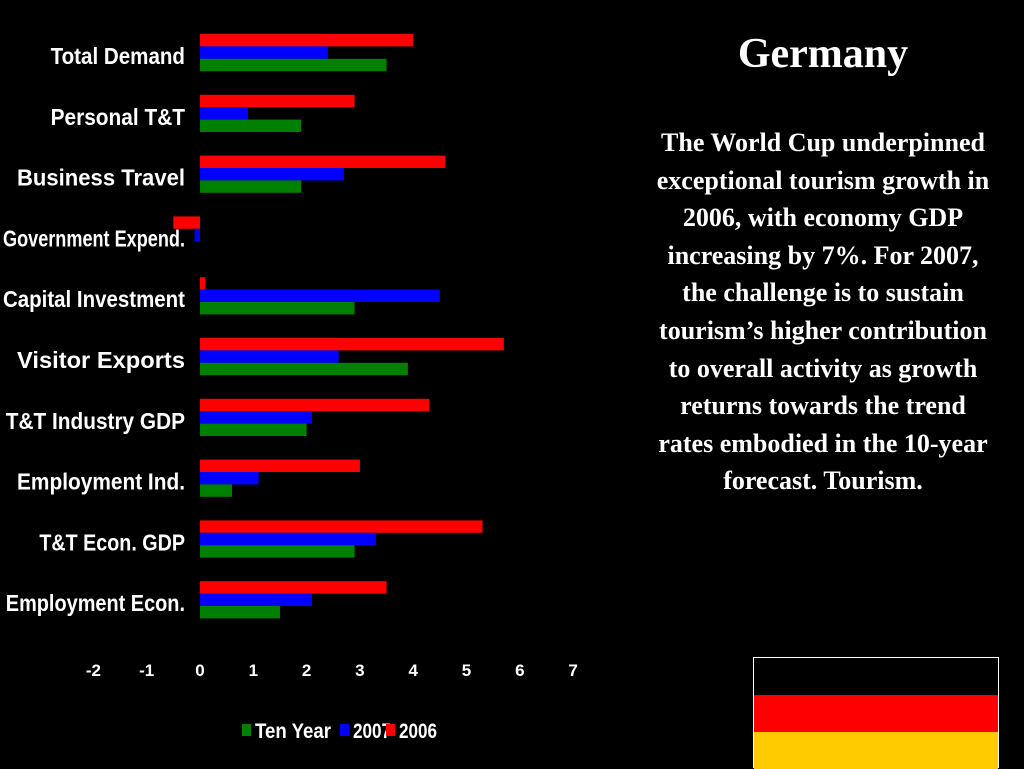  What do you see at coordinates (418, 731) in the screenshot?
I see `legend-label: 2006` at bounding box center [418, 731].